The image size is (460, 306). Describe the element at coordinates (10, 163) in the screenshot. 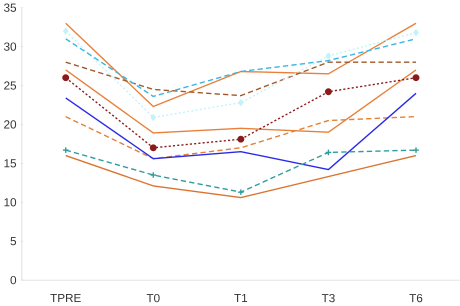

I see `y-tick-label: 15` at that location.